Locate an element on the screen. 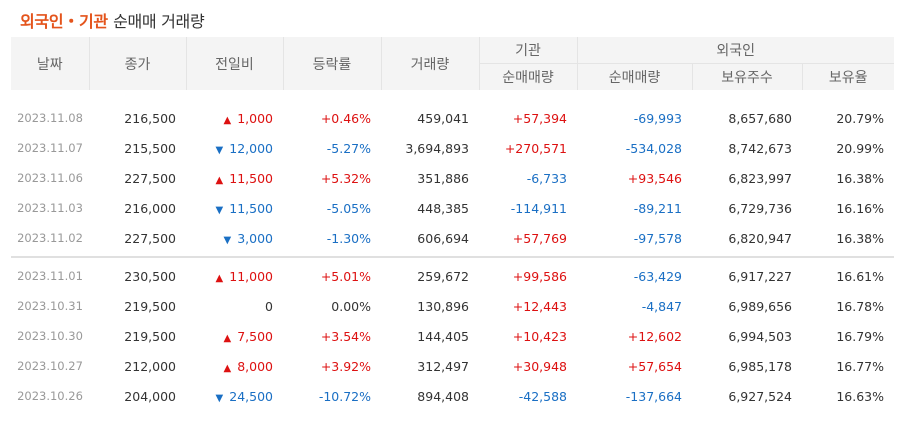  cell-change: ▼ 12,000 is located at coordinates (234, 148).